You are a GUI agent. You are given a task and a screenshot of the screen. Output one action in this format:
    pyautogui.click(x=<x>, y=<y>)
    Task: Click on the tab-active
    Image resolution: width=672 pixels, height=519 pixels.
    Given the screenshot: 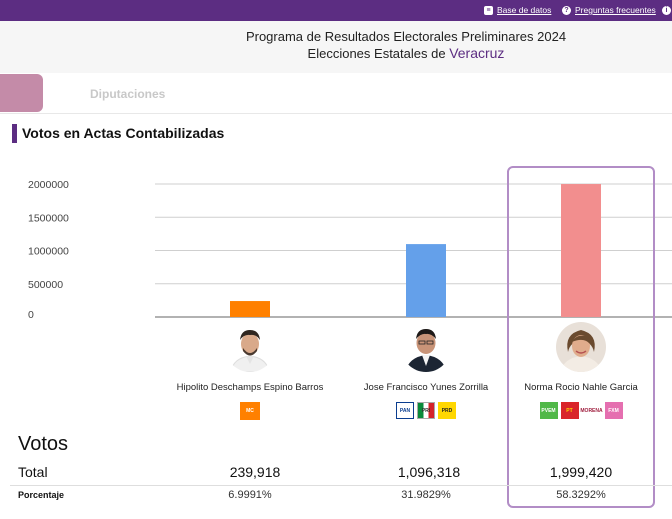 What is the action you would take?
    pyautogui.click(x=21, y=93)
    